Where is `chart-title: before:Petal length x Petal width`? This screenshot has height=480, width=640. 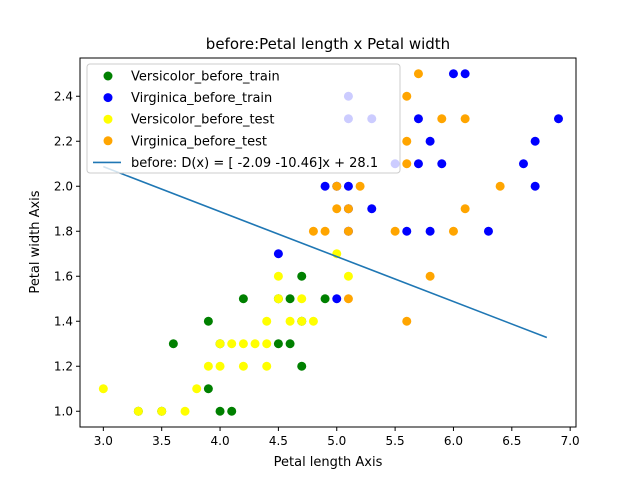
chart-title: before:Petal length x Petal width is located at coordinates (328, 44).